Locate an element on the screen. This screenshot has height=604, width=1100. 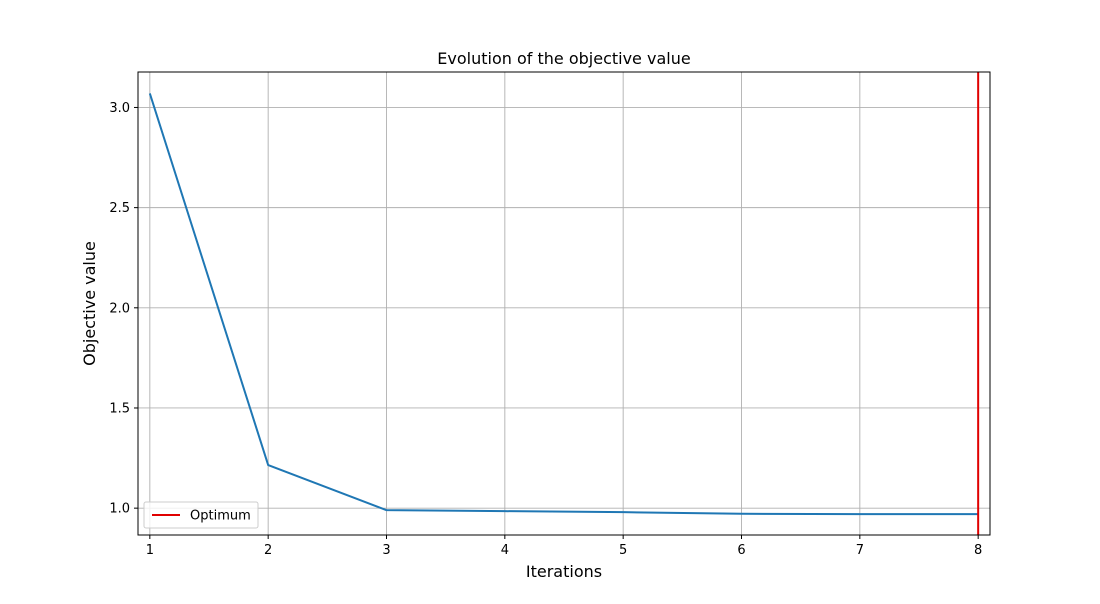
legend: Optimum is located at coordinates (201, 515).